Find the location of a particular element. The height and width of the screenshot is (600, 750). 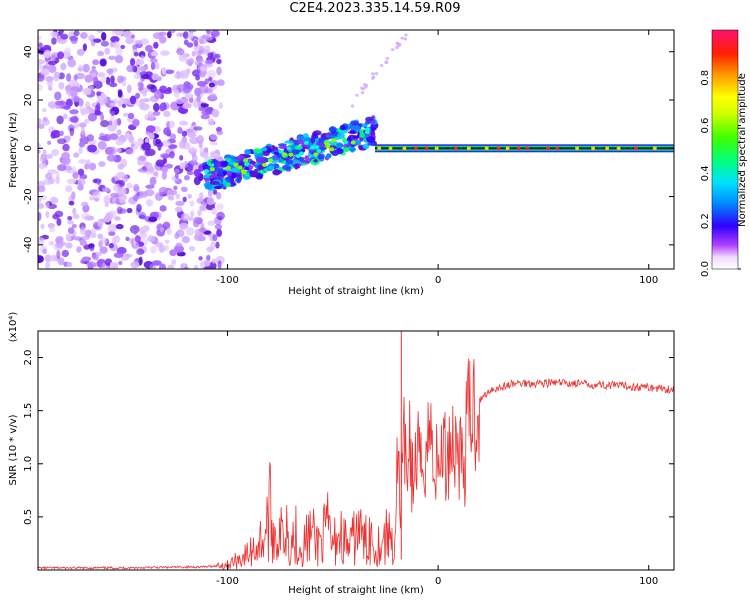

top-y-tick-label: 20 is located at coordinates (28, 100).